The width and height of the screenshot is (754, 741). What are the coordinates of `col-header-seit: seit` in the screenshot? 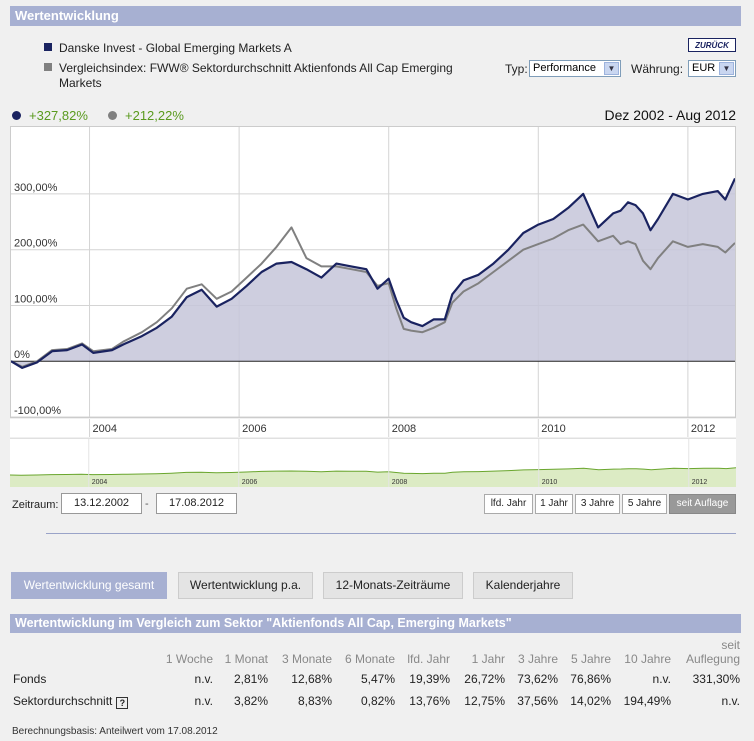 It's located at (730, 645).